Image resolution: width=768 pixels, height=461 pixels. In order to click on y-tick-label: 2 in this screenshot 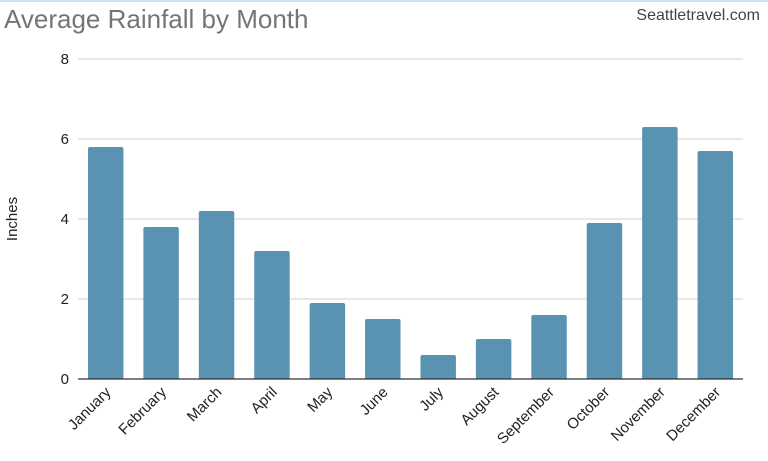, I will do `click(65, 299)`.